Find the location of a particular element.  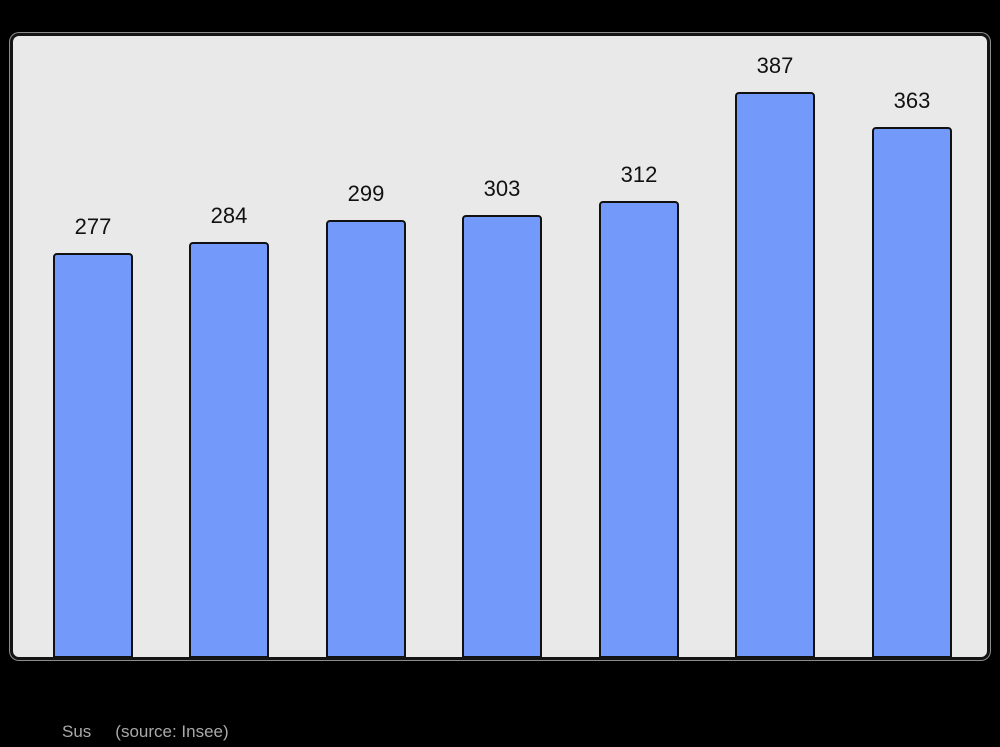

bar-group: 277 is located at coordinates (93, 435).